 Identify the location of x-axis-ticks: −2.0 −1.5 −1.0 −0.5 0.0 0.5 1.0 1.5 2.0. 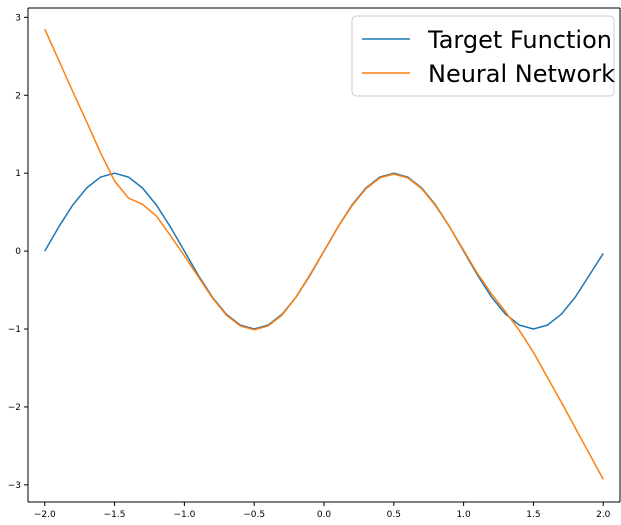
(322, 511).